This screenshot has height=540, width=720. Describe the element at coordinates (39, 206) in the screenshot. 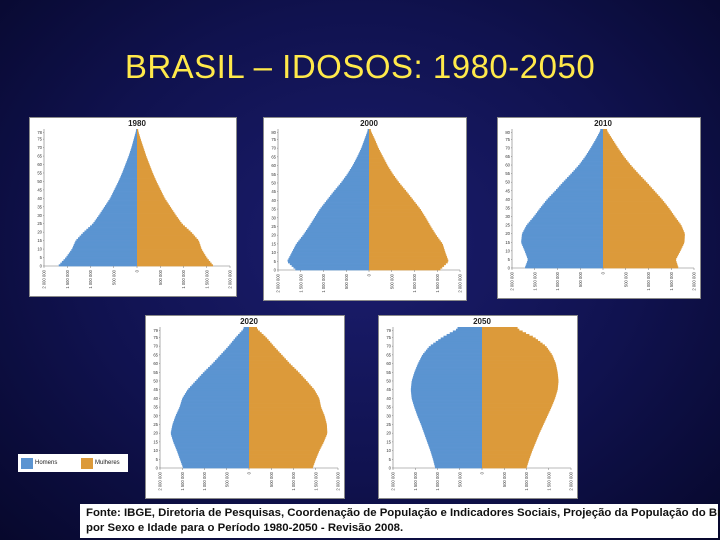

I see `age-tick-label: 35` at that location.